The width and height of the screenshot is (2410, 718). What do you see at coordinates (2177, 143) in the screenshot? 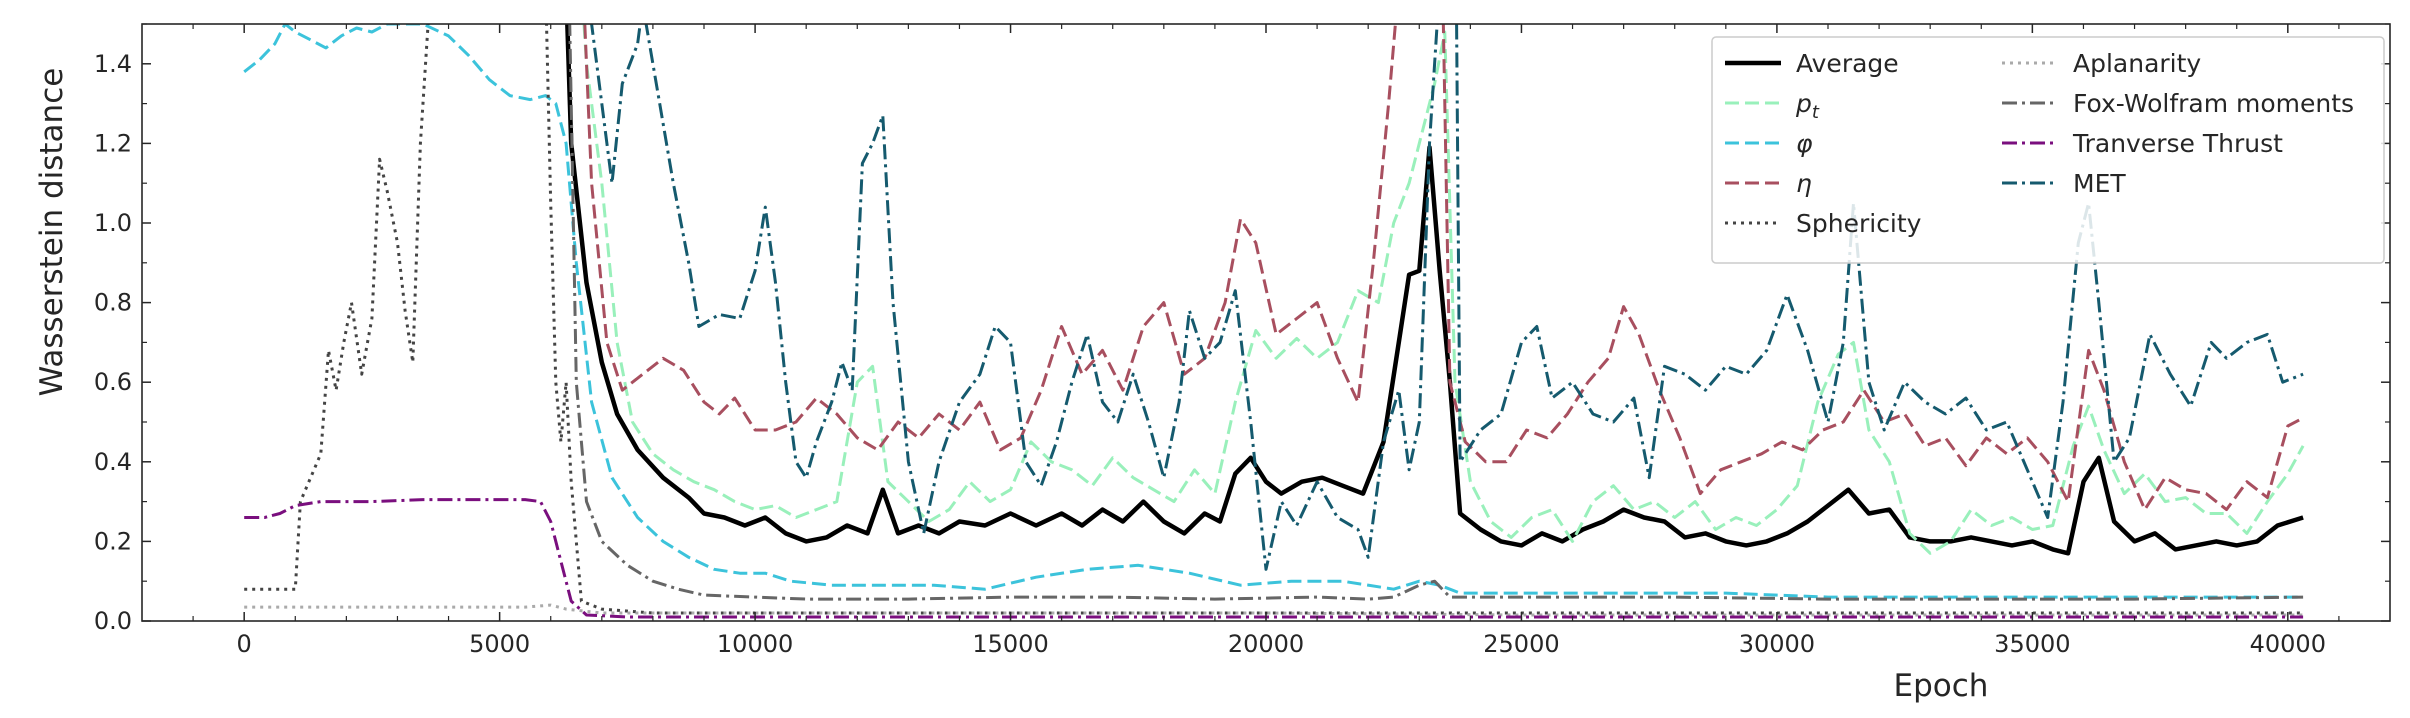
I see `legend-label-7: Tranverse Thrust` at bounding box center [2177, 143].